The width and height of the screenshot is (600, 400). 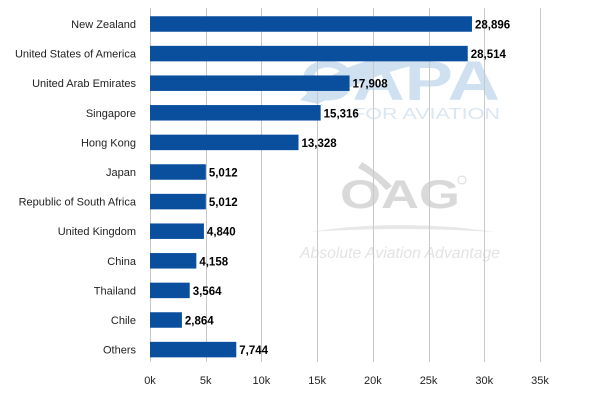 I want to click on data-label: 15,316, so click(x=341, y=114).